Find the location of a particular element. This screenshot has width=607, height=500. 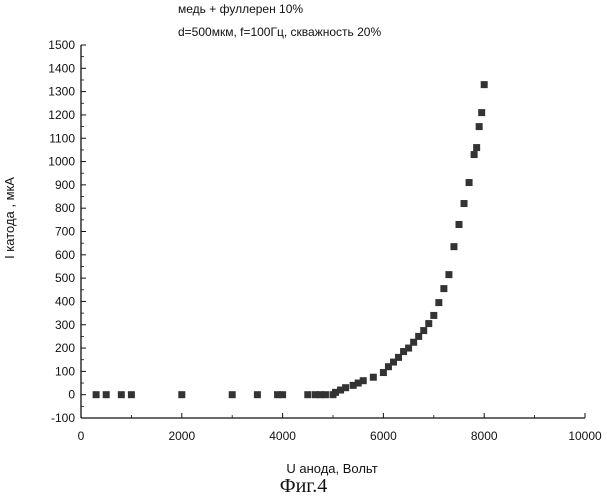

y-tick-label: 500 is located at coordinates (65, 278).